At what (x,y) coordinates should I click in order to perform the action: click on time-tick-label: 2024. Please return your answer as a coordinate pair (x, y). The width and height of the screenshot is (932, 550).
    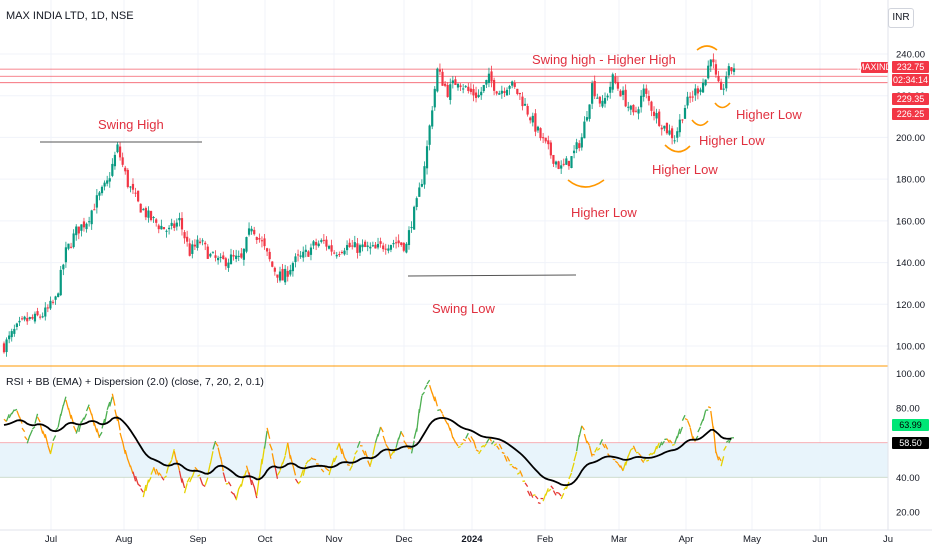
    Looking at the image, I should click on (472, 539).